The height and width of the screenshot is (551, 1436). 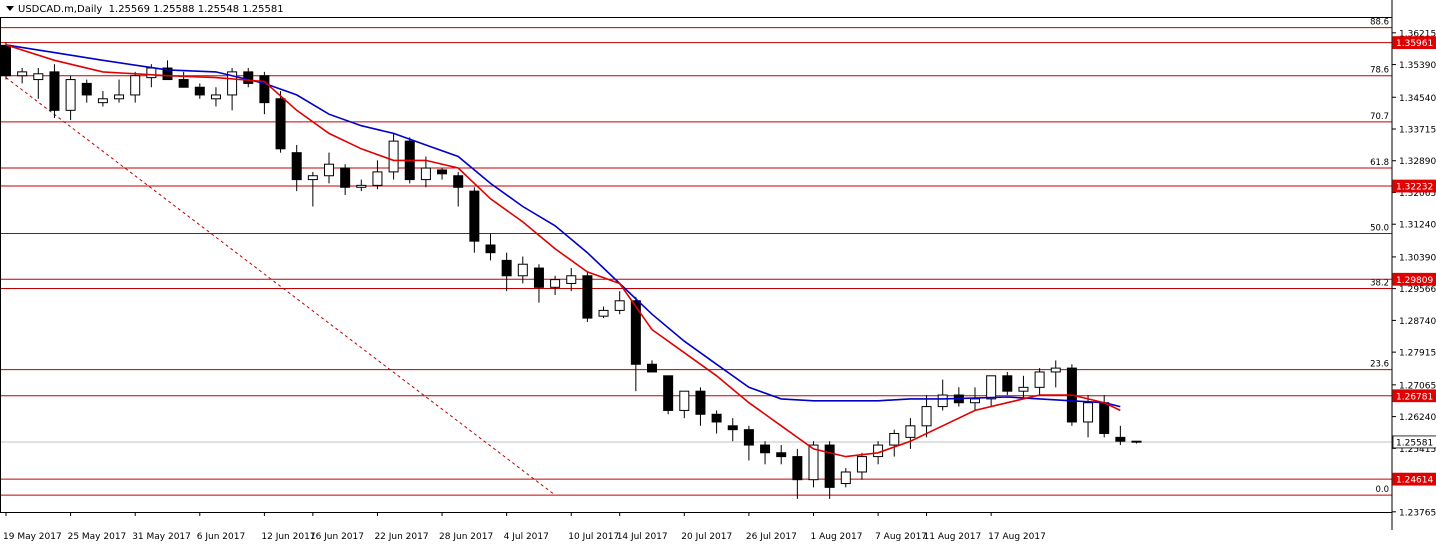 I want to click on ohlc-readout: 1.25569 1.25588 1.25548 1.25581, so click(x=196, y=9).